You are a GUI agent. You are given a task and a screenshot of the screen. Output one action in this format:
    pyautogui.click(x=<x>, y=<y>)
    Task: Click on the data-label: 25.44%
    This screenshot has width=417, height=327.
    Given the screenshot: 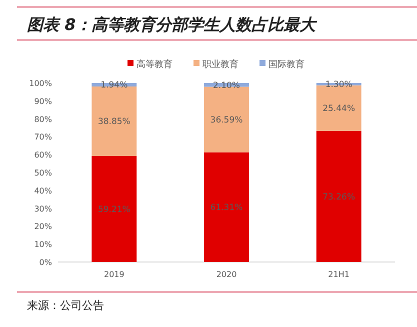 What is the action you would take?
    pyautogui.click(x=339, y=109)
    